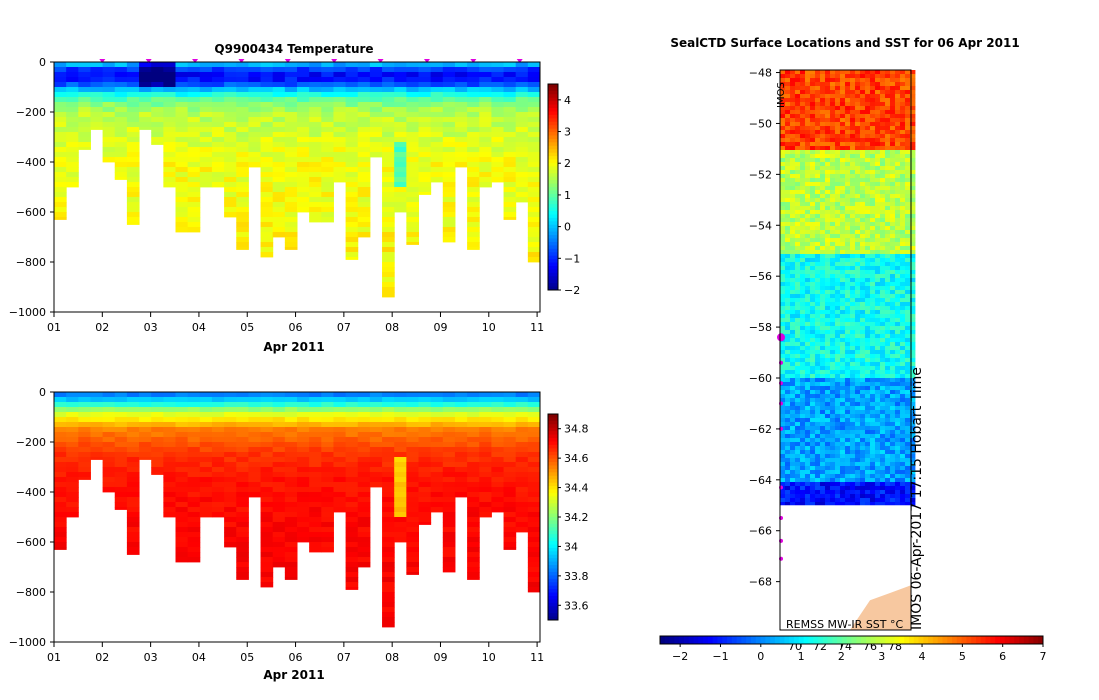  I want to click on sst-field, so click(848, 288).